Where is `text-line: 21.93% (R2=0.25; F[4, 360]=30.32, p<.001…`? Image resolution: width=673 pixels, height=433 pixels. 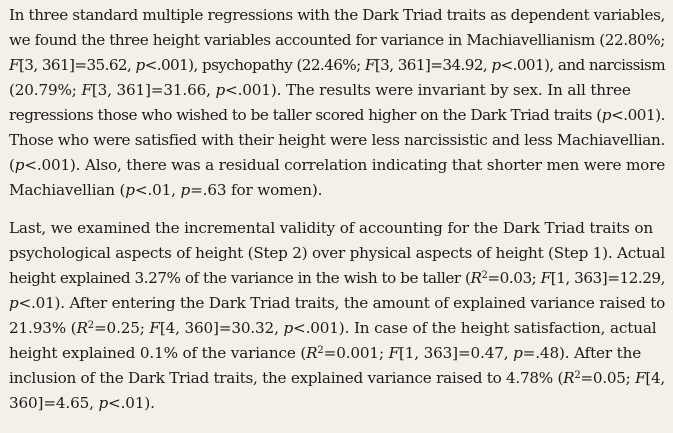
text-line: 21.93% (R2=0.25; F[4, 360]=30.32, p<.001… is located at coordinates (333, 328).